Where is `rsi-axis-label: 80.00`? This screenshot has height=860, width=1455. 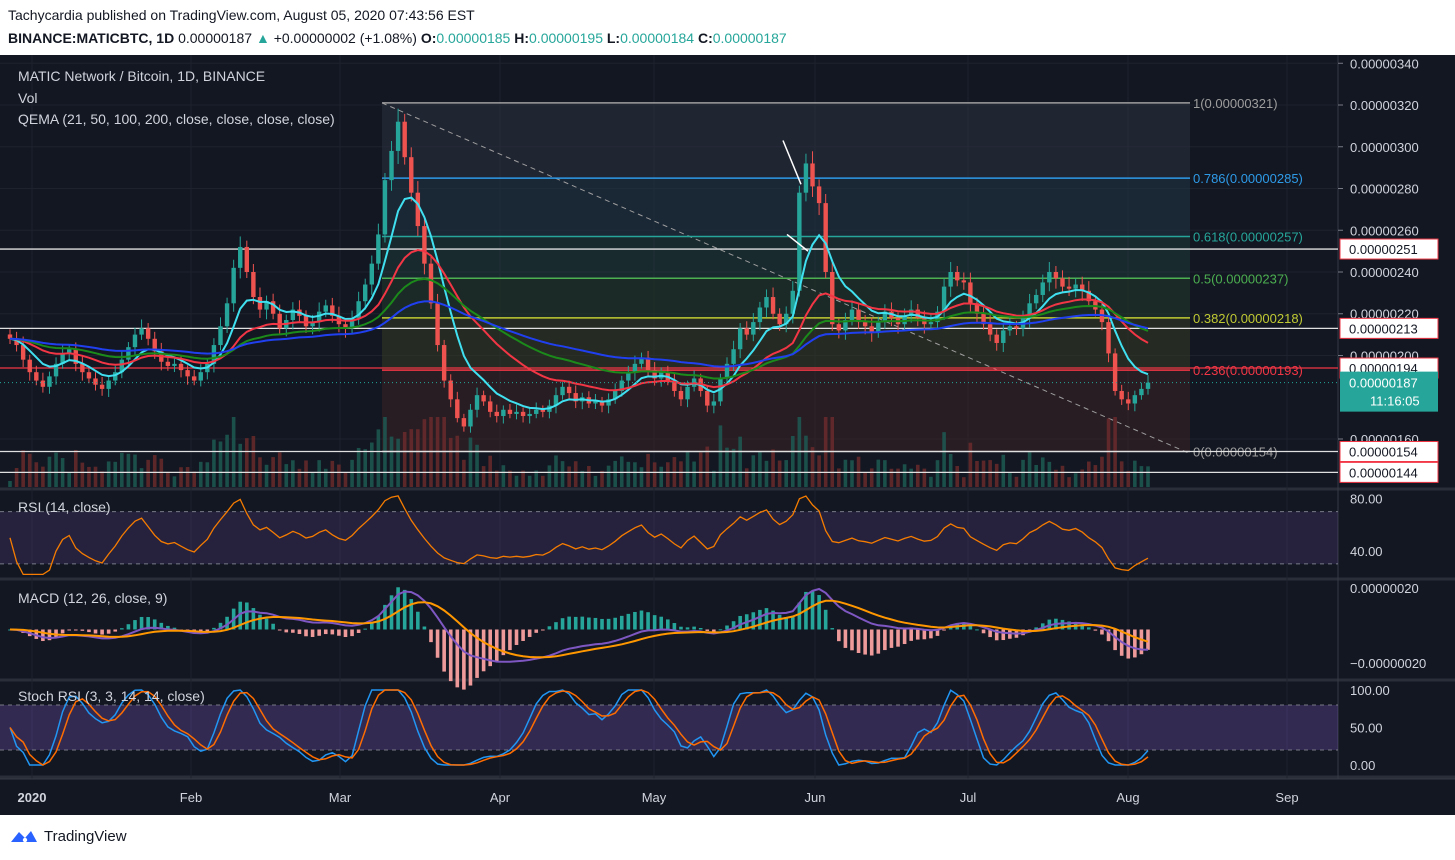
rsi-axis-label: 80.00 is located at coordinates (1366, 499).